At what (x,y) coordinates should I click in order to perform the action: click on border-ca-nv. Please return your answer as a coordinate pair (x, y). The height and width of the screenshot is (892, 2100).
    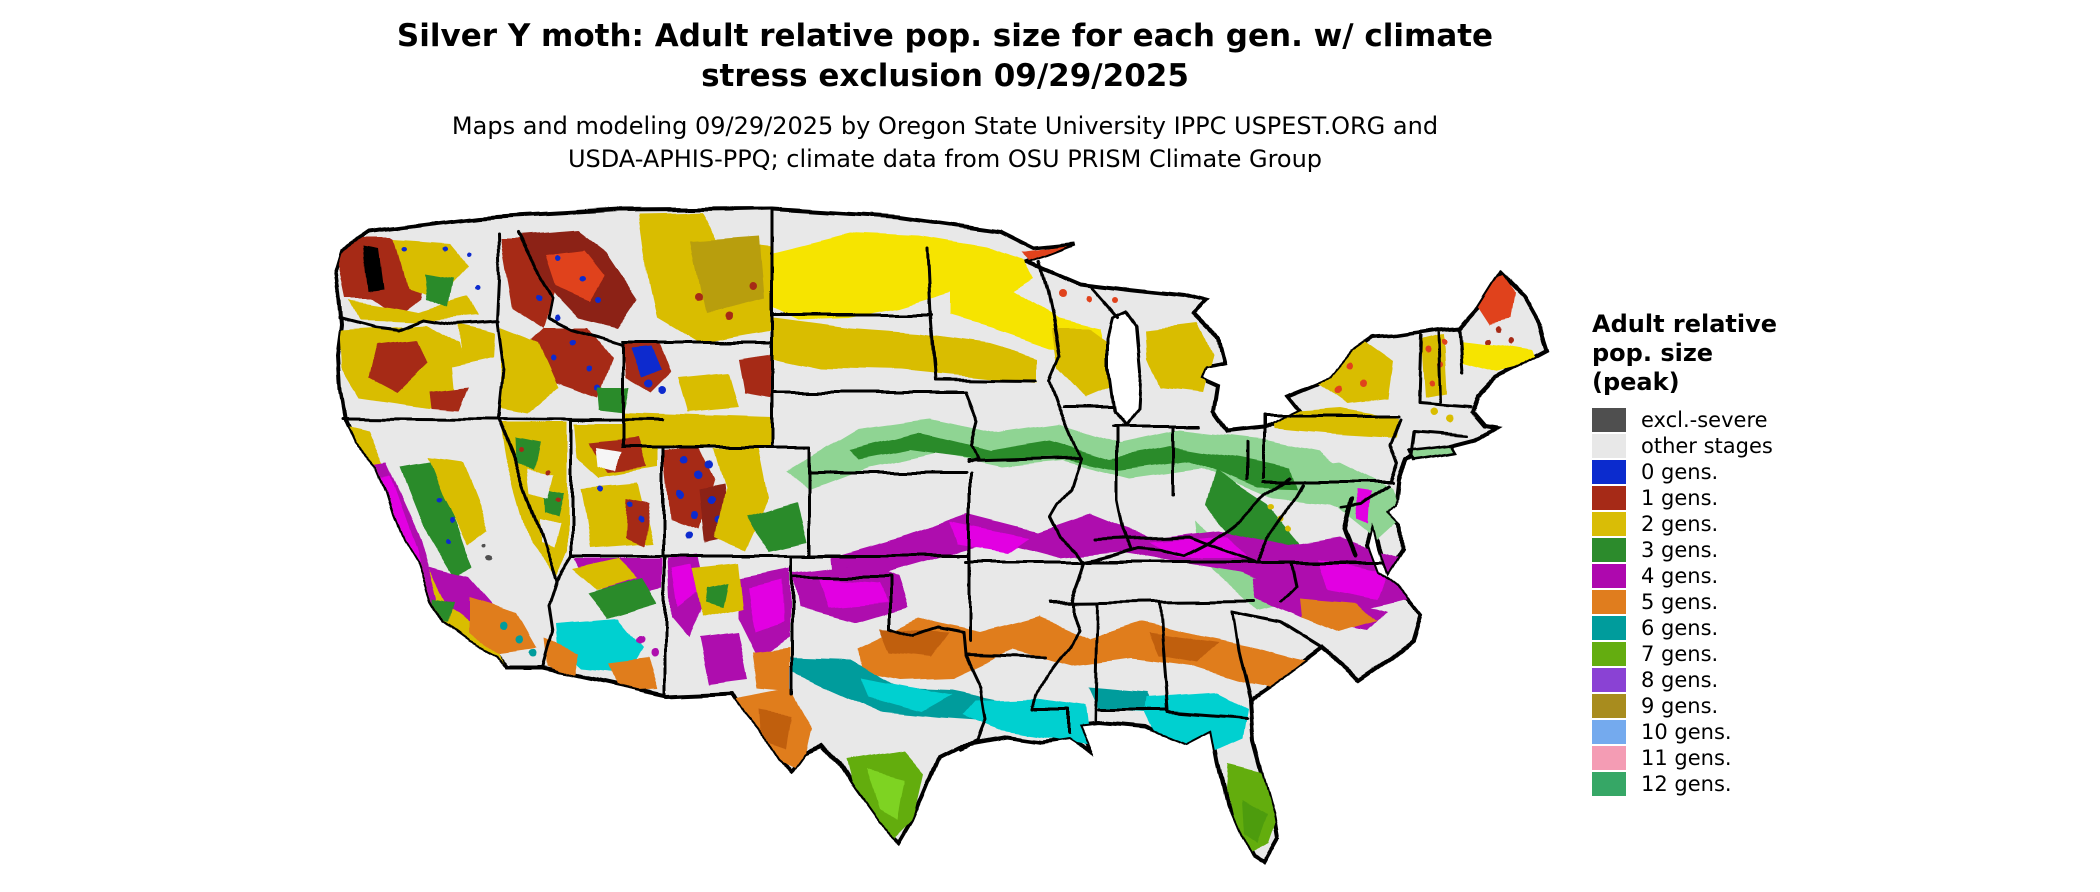
    Looking at the image, I should click on (527, 499).